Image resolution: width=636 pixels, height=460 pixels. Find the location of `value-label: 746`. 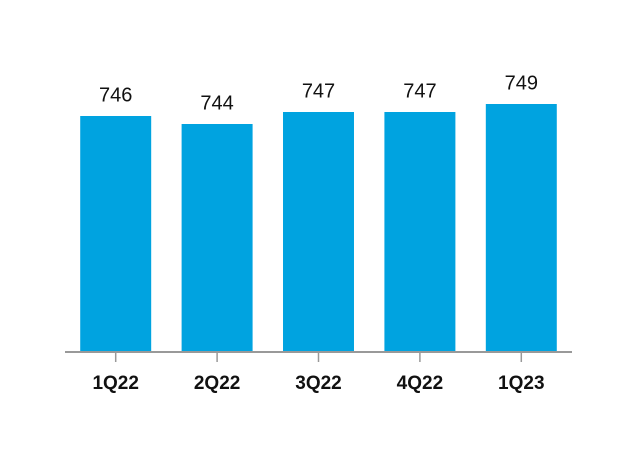

value-label: 746 is located at coordinates (115, 95).